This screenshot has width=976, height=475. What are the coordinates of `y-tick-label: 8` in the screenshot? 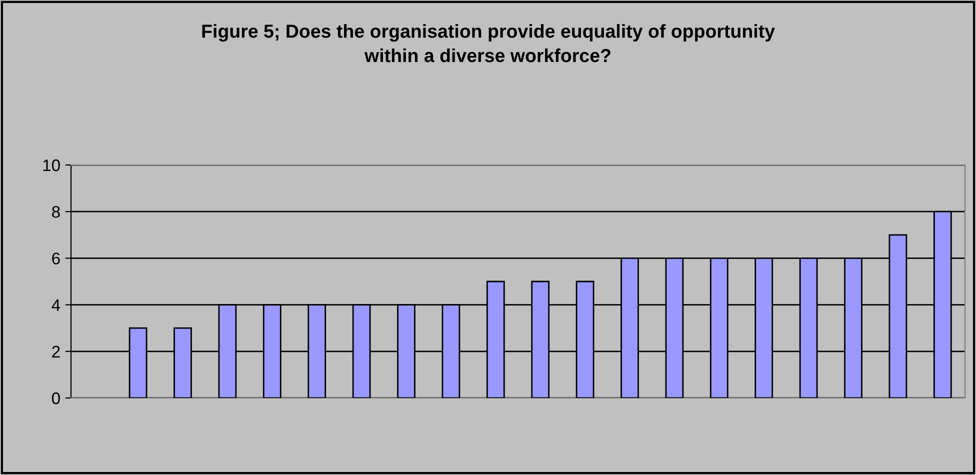 It's located at (56, 212).